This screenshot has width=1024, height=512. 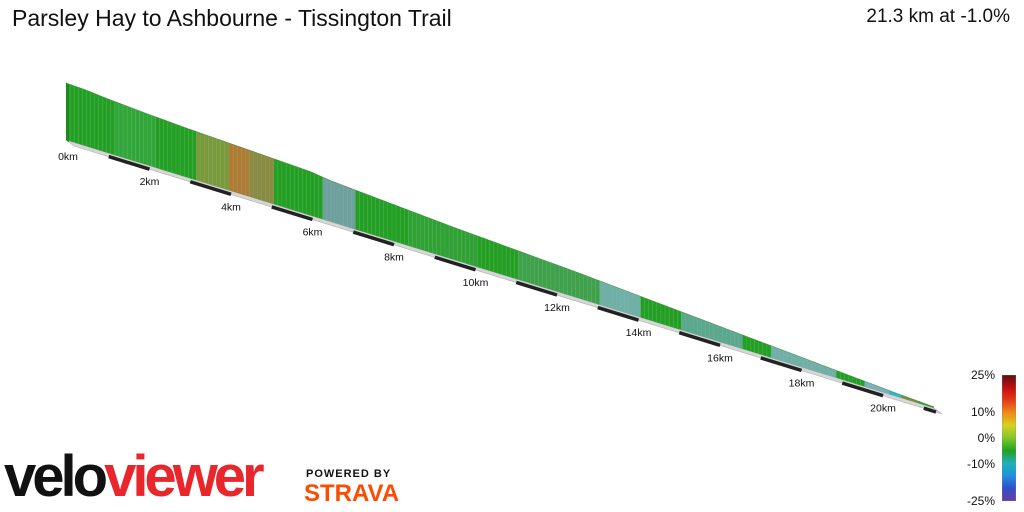 What do you see at coordinates (980, 464) in the screenshot?
I see `legend-label-minus10: -10%` at bounding box center [980, 464].